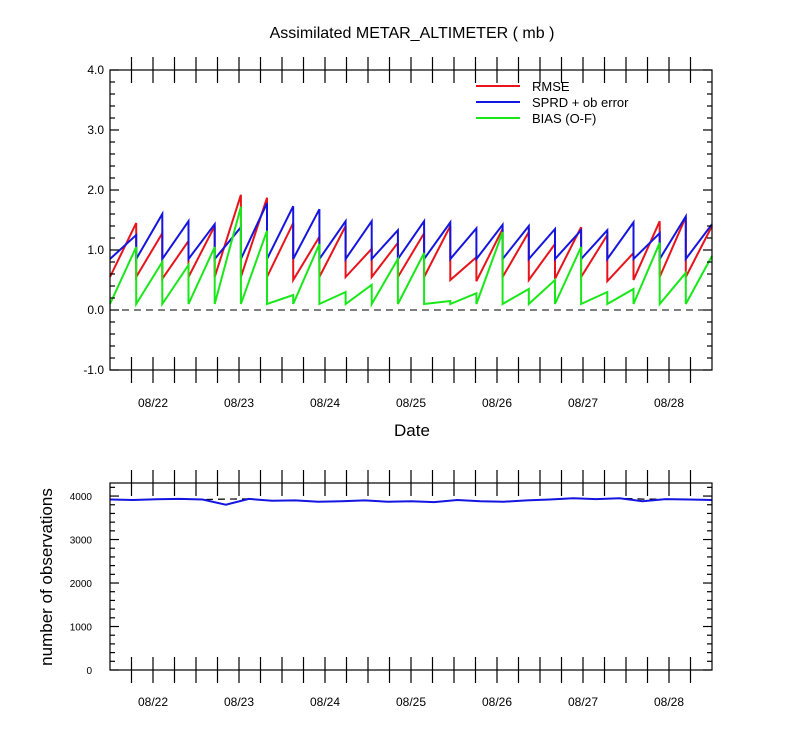  I want to click on series-line-bias-o-f, so click(411, 257).